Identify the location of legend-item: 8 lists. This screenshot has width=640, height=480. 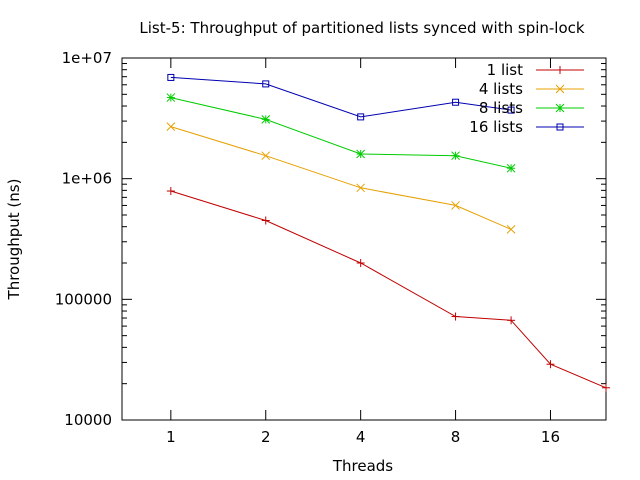
(531, 108).